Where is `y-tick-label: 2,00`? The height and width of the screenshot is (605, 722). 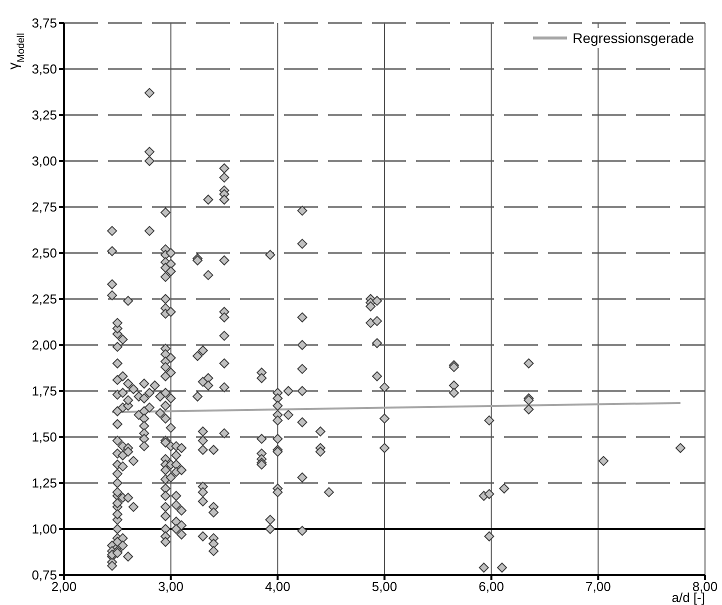
y-tick-label: 2,00 is located at coordinates (44, 345).